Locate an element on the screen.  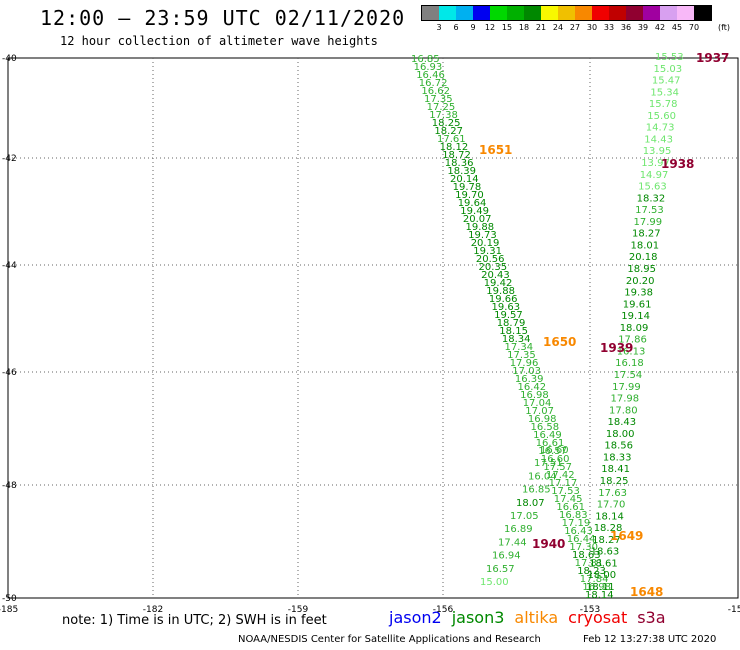
wave-height-value: 16.46 is located at coordinates (430, 75).